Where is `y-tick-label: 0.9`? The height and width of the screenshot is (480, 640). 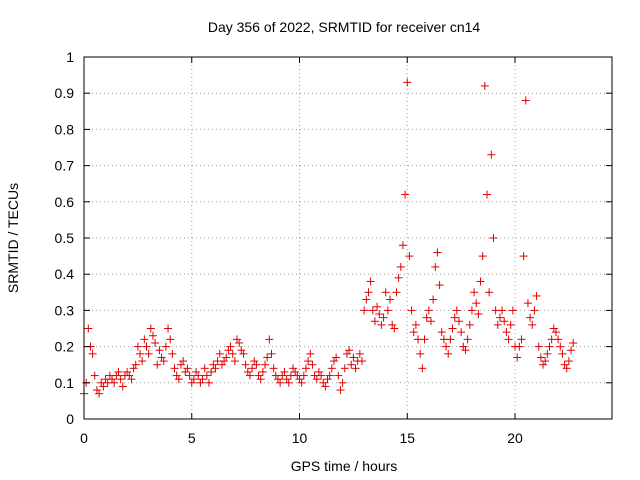
y-tick-label: 0.9 is located at coordinates (65, 93).